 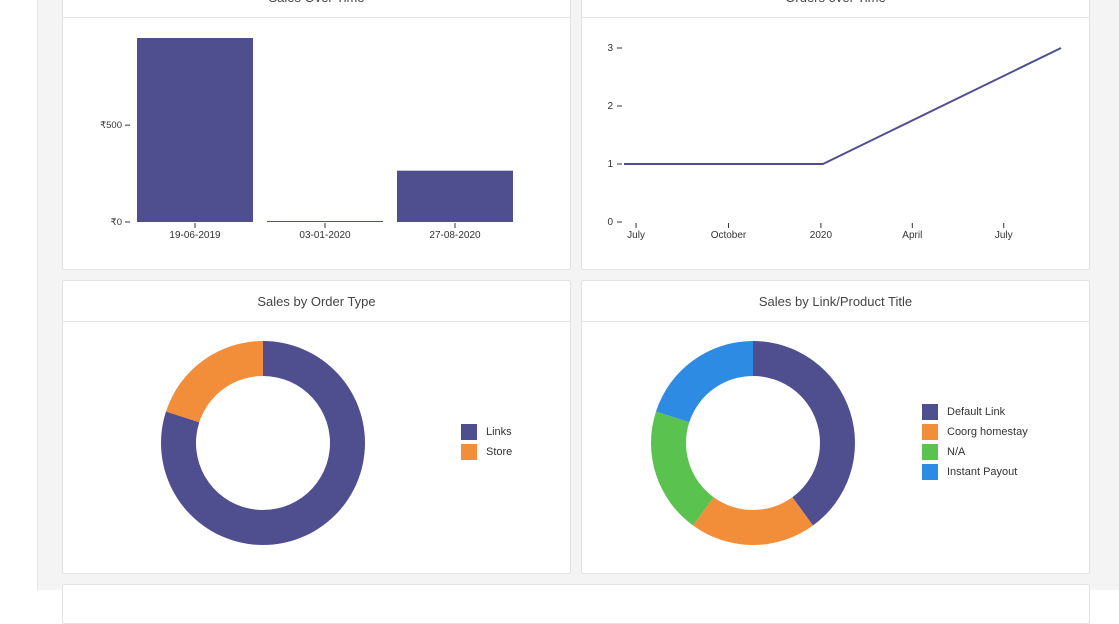 What do you see at coordinates (843, 106) in the screenshot?
I see `orders-line` at bounding box center [843, 106].